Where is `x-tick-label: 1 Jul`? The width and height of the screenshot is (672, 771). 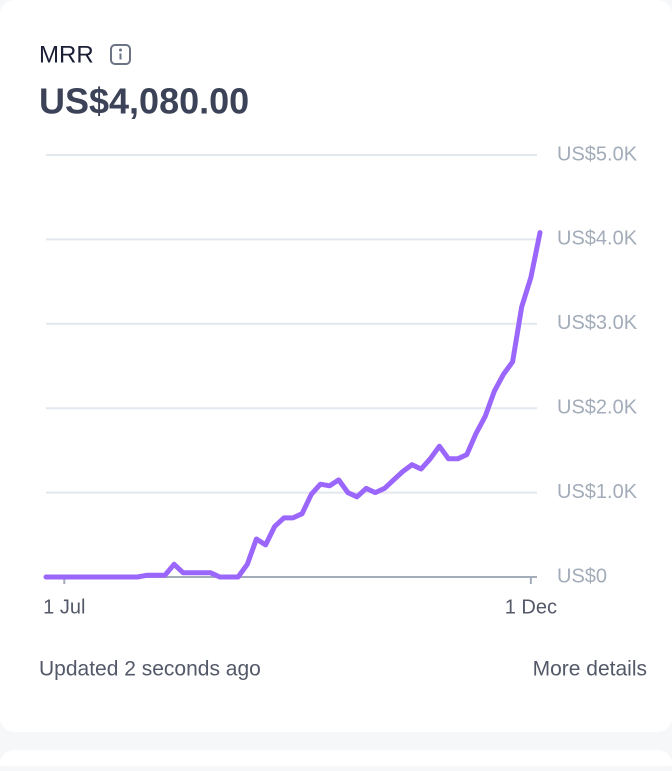
x-tick-label: 1 Jul is located at coordinates (64, 607).